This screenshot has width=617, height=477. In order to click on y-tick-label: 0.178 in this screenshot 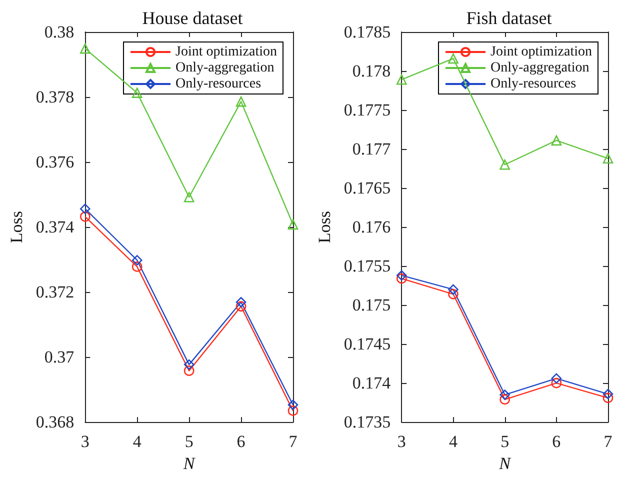, I will do `click(371, 71)`.